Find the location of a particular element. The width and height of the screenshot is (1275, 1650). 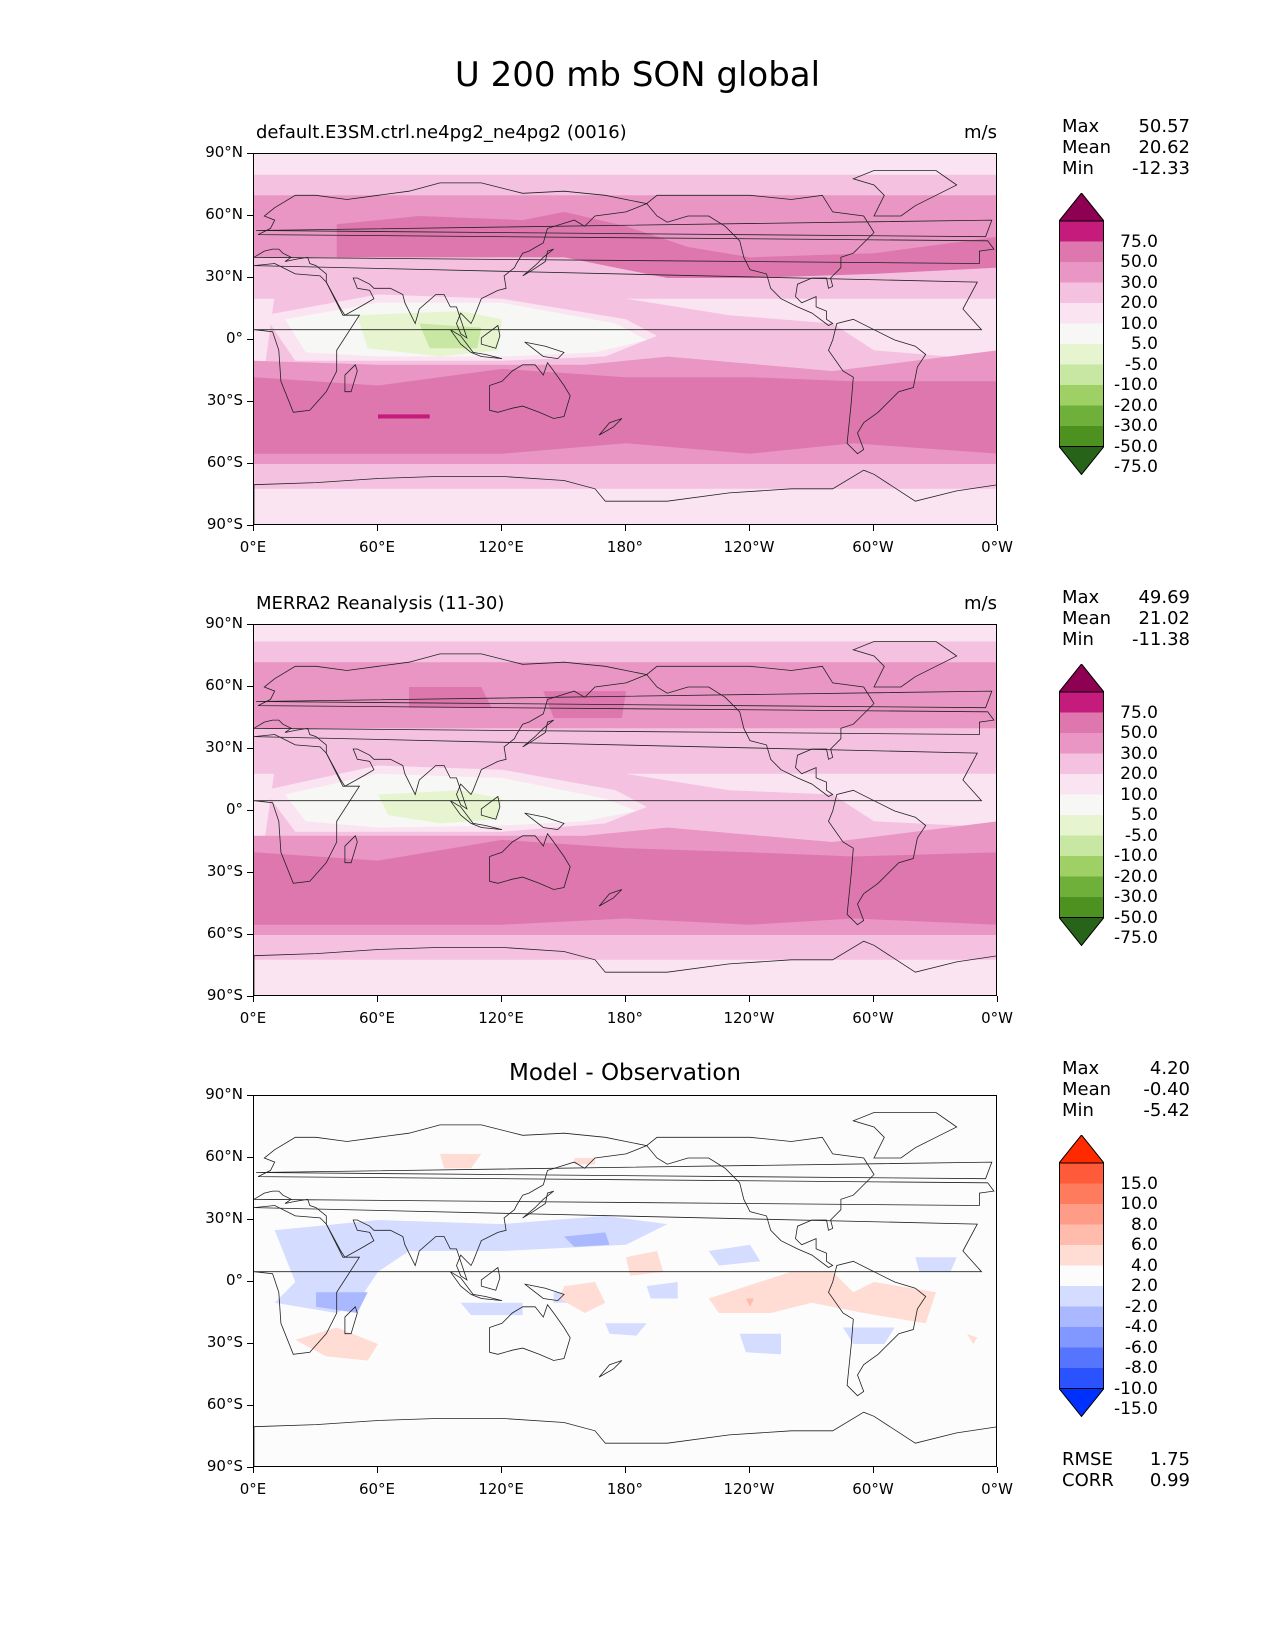

y-tick-label: 30°S is located at coordinates (224, 871).